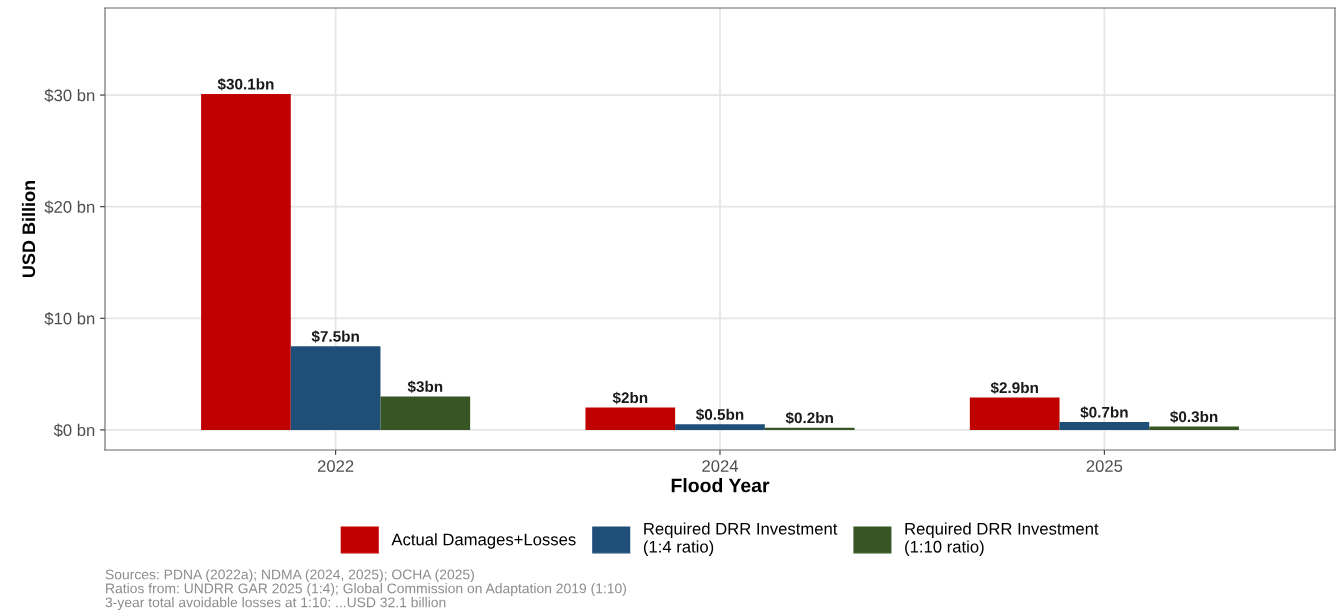 The height and width of the screenshot is (612, 1341). I want to click on legend-label: Required DRR Investment (1:4 ratio), so click(740, 539).